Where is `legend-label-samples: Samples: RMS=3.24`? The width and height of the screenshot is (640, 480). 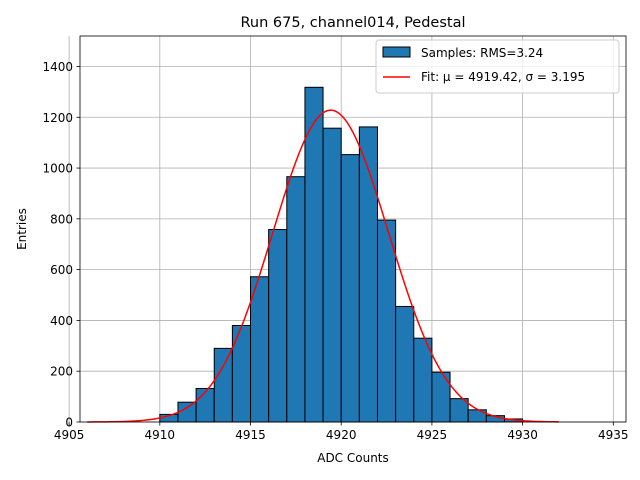
legend-label-samples: Samples: RMS=3.24 is located at coordinates (482, 53).